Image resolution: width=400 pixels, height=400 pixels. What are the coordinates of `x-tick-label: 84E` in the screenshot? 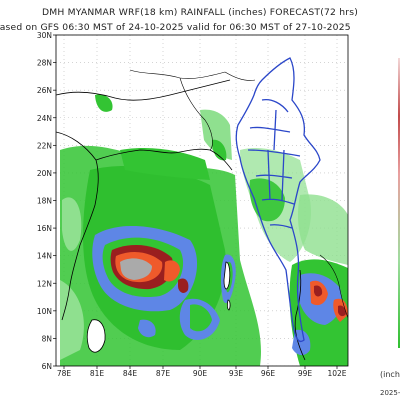 It's located at (130, 373).